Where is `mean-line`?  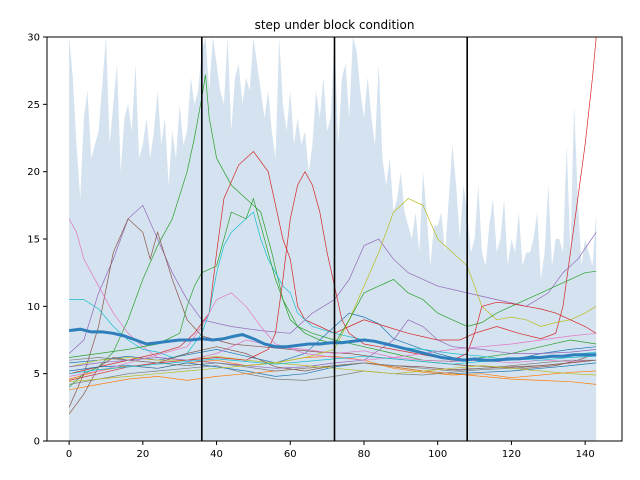 mean-line is located at coordinates (332, 344).